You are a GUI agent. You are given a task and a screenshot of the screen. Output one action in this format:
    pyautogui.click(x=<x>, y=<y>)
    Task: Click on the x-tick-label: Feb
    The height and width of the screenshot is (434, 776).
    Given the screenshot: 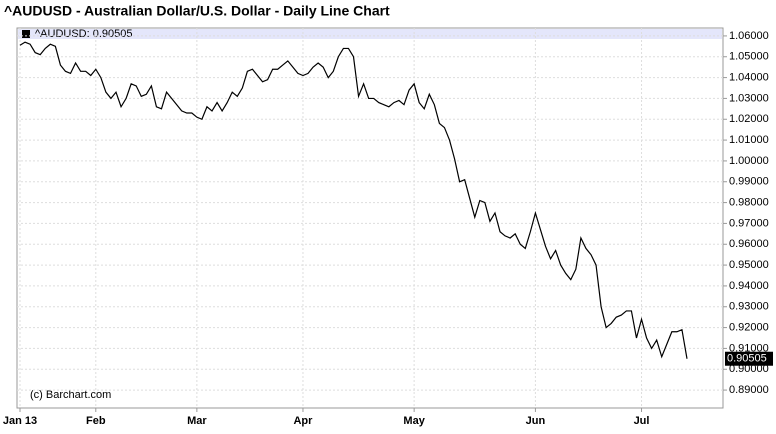 What is the action you would take?
    pyautogui.click(x=96, y=421)
    